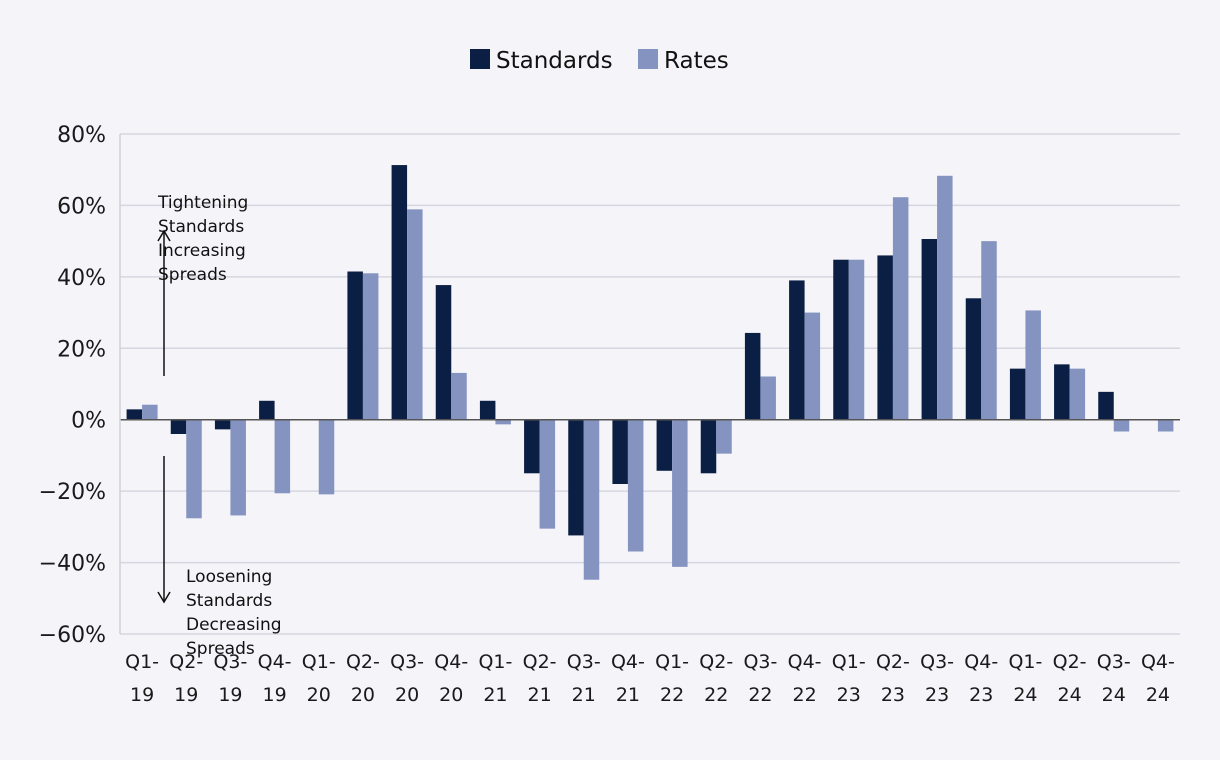  Describe the element at coordinates (164, 235) in the screenshot. I see `arrow-up-head` at that location.